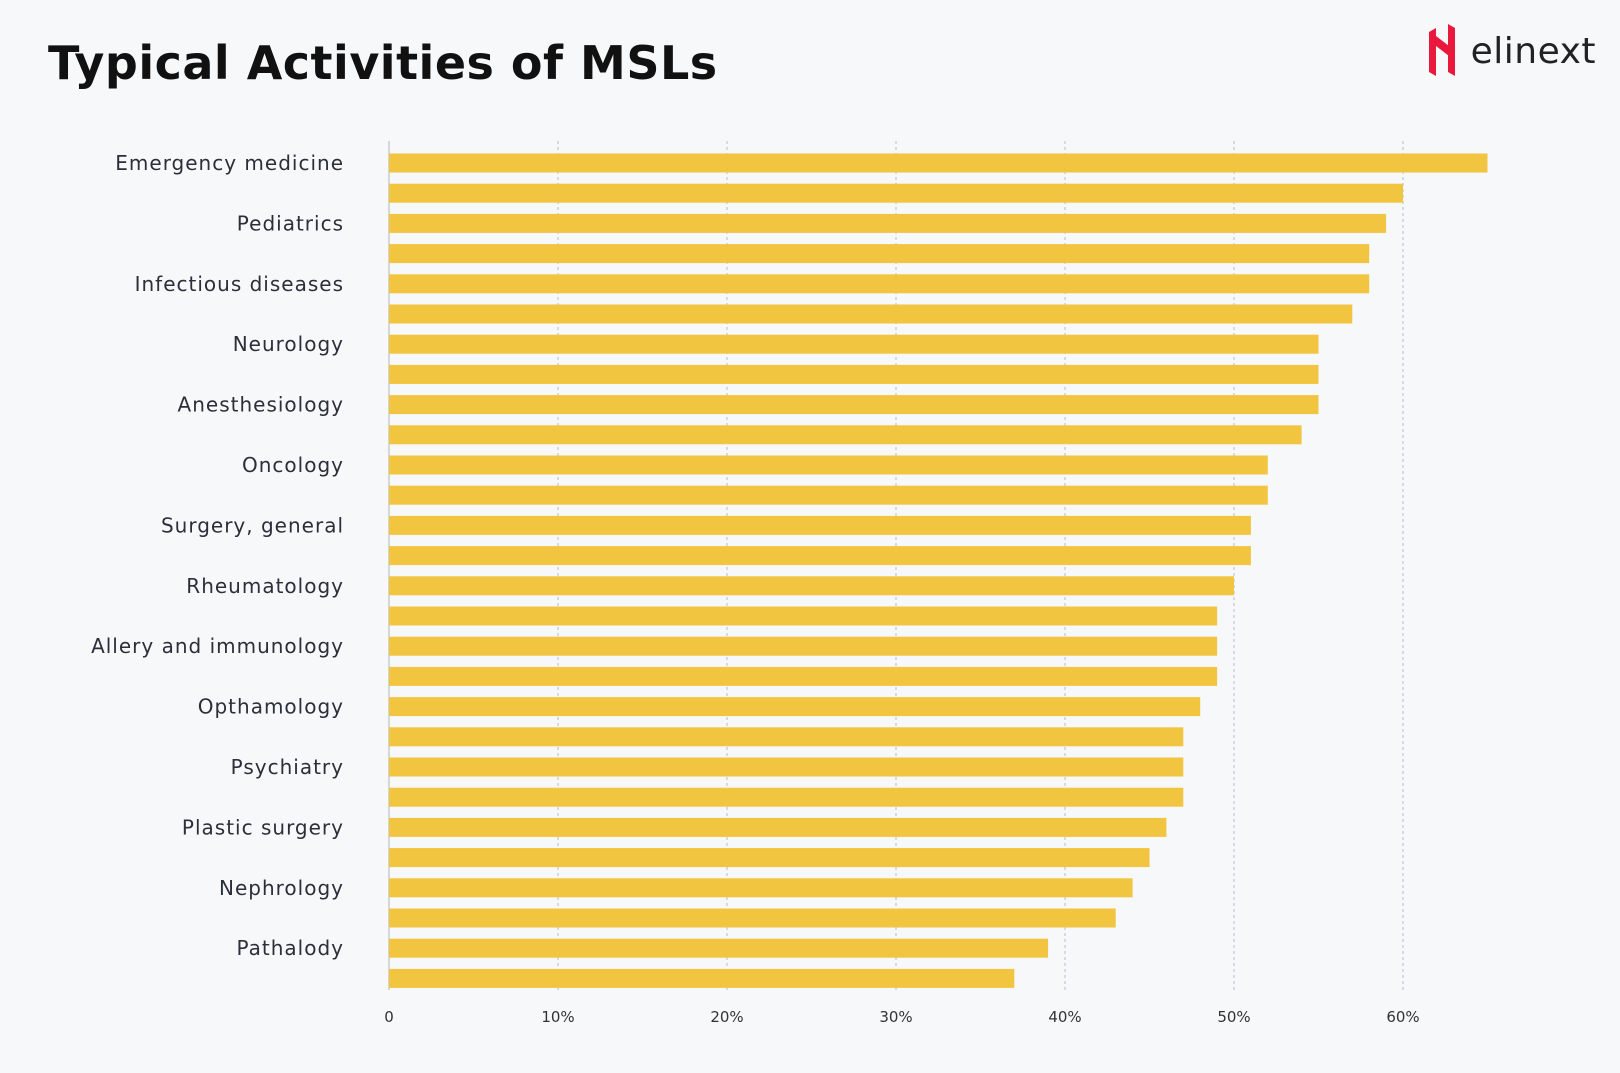 Image resolution: width=1620 pixels, height=1073 pixels. What do you see at coordinates (252, 525) in the screenshot?
I see `category-label: Surgery, general` at bounding box center [252, 525].